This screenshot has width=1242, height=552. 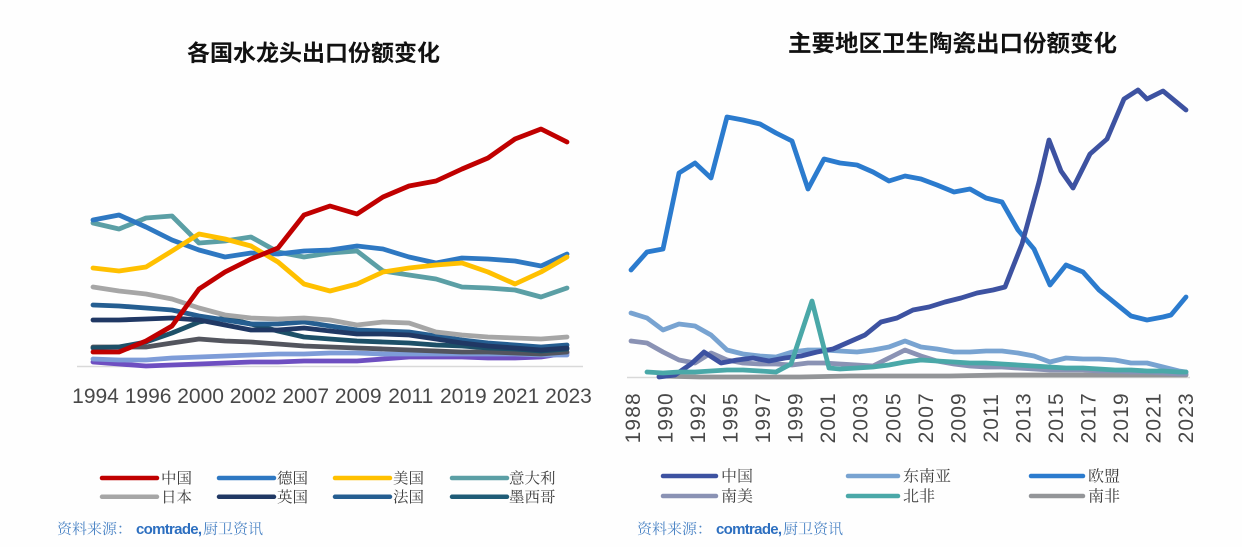 I want to click on svg-text: 2003, so click(x=861, y=417).